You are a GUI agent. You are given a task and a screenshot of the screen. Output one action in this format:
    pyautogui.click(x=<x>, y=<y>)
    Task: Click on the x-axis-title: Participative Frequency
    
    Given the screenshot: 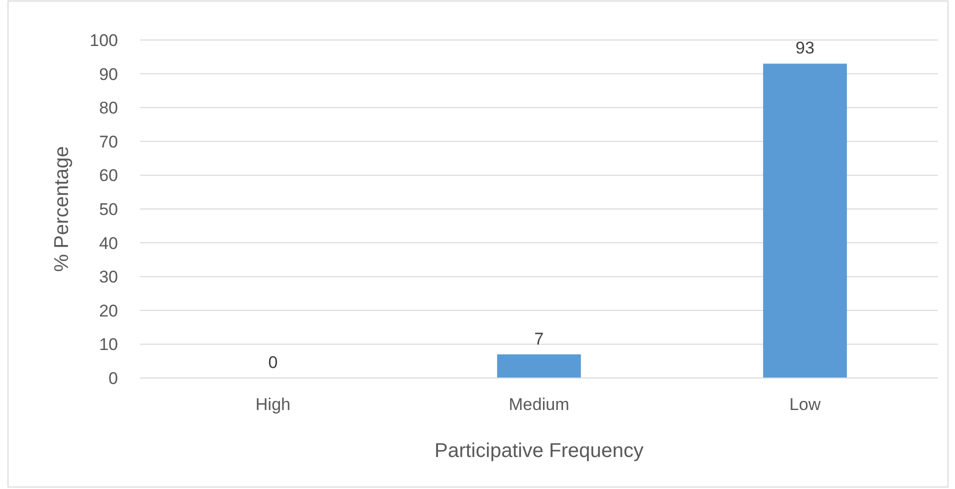 What is the action you would take?
    pyautogui.click(x=539, y=451)
    